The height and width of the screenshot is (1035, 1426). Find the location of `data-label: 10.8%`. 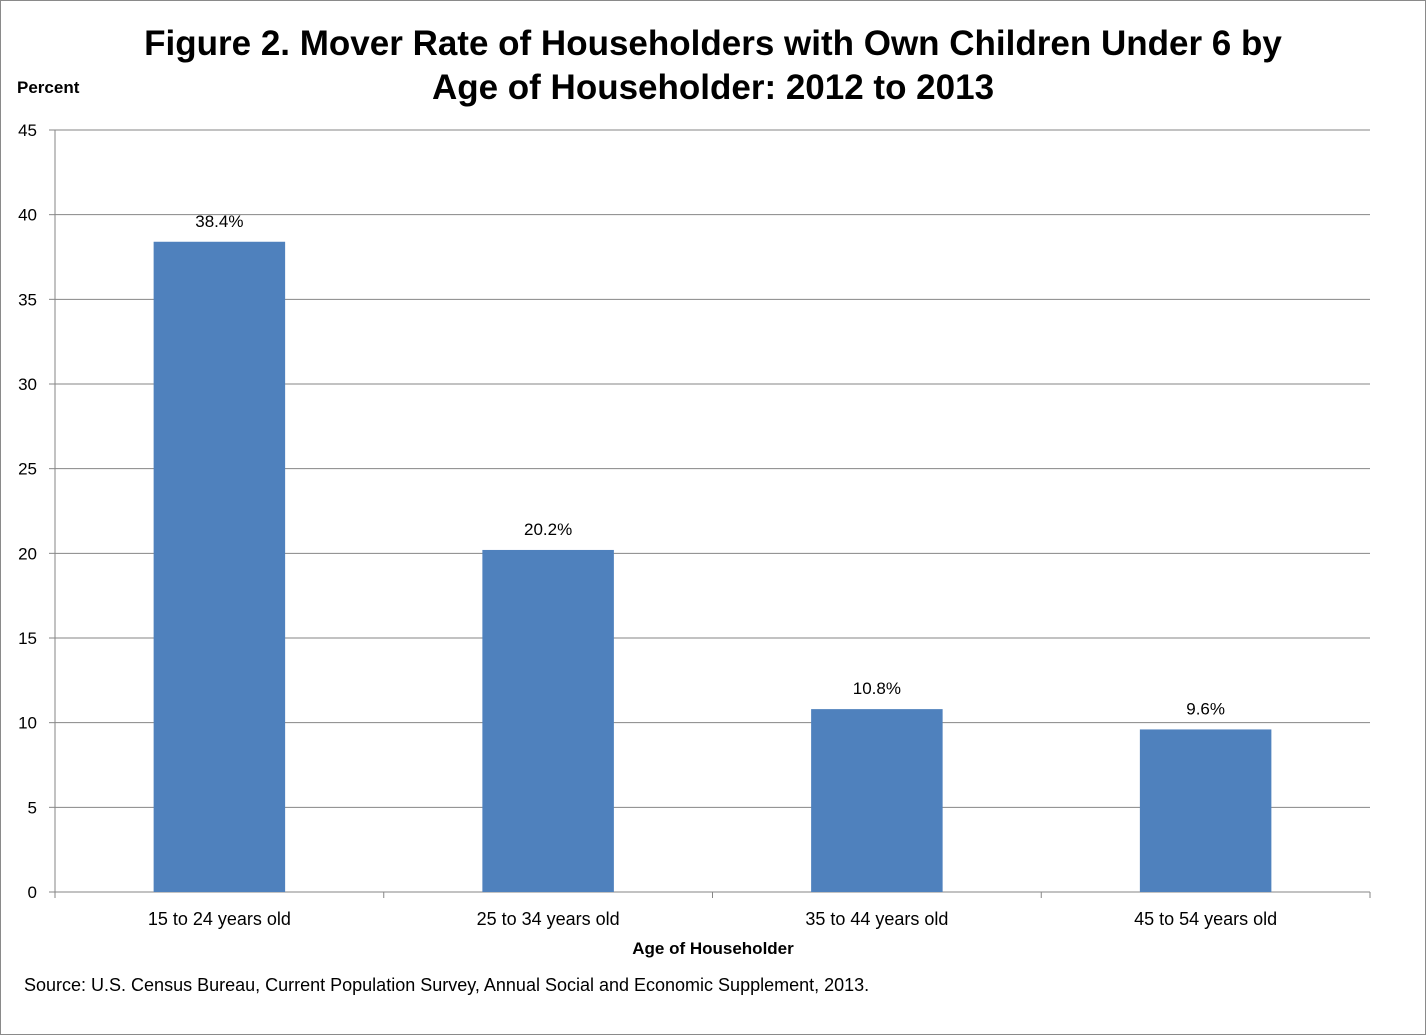

data-label: 10.8% is located at coordinates (877, 688).